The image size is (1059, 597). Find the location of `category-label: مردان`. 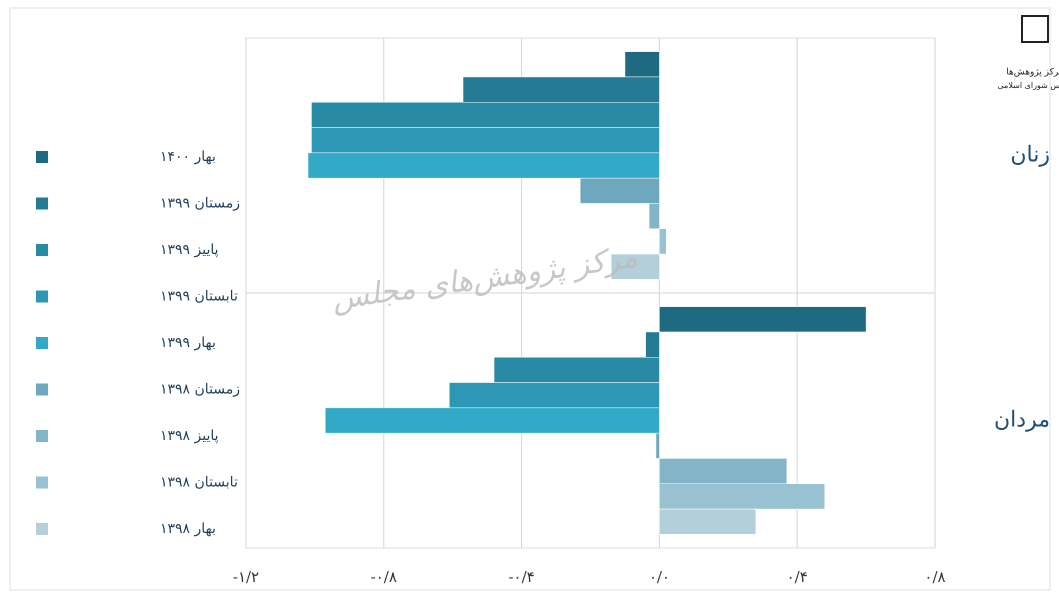

category-label: مردان is located at coordinates (1022, 420).